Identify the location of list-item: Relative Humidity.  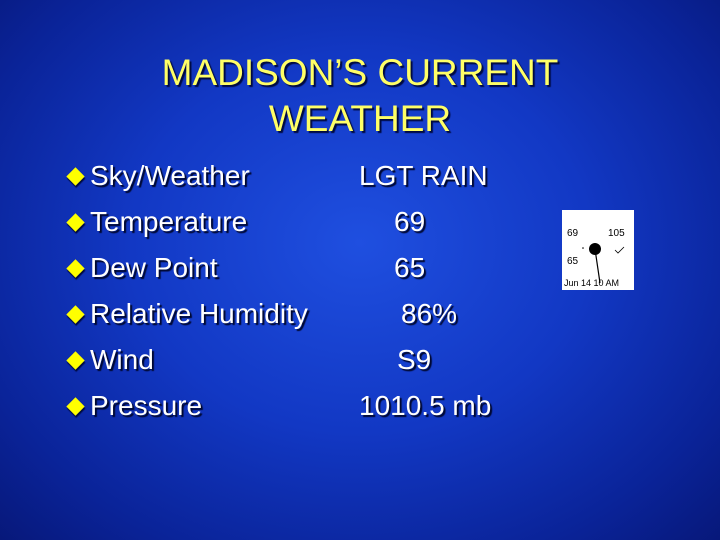
(187, 318).